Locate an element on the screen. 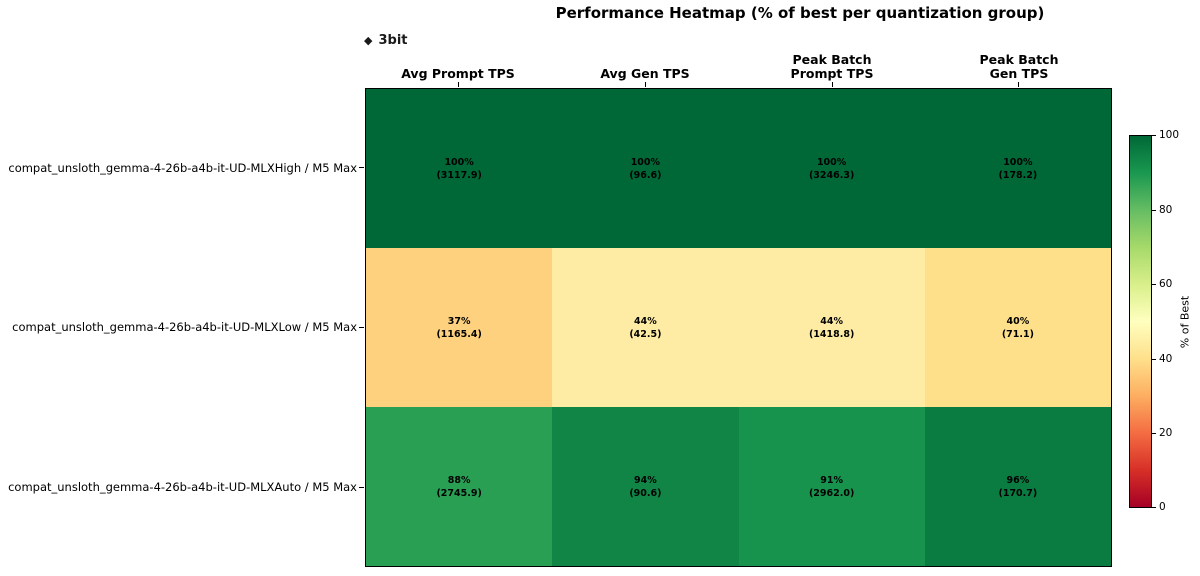 The width and height of the screenshot is (1200, 576). colorbar-tick-label: 100 is located at coordinates (1169, 135).